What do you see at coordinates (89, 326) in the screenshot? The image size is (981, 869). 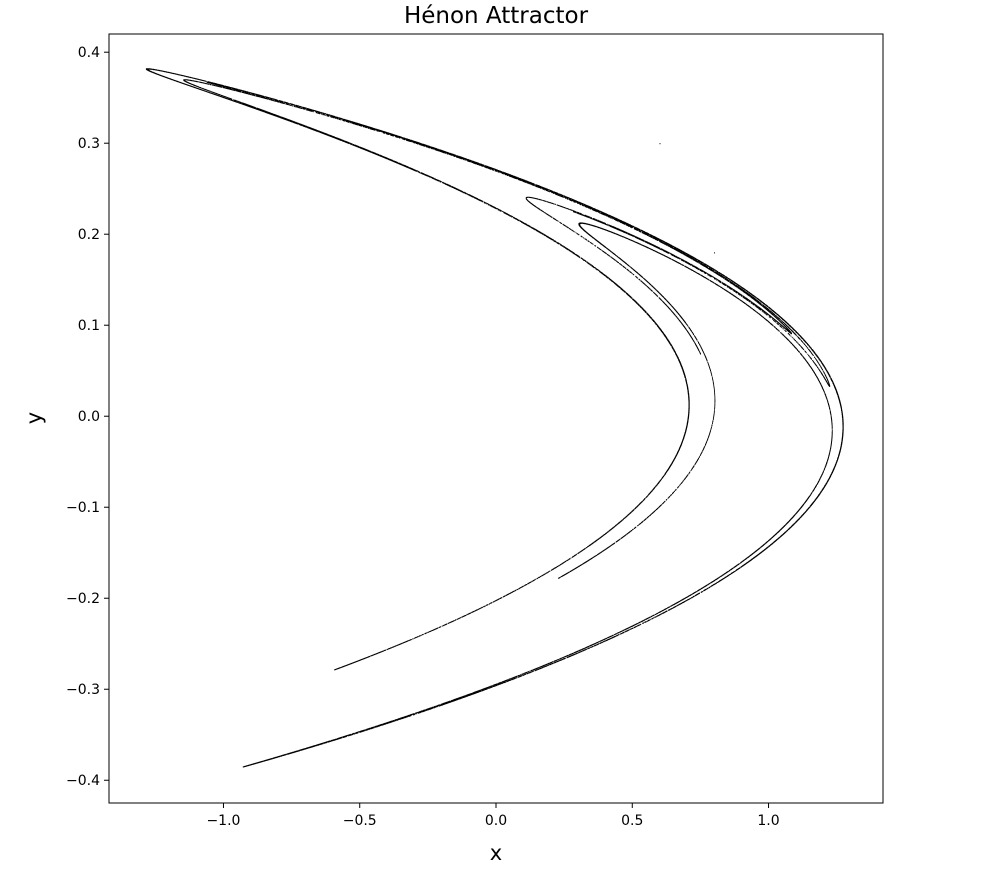 I see `y-tick-label: 0.1` at bounding box center [89, 326].